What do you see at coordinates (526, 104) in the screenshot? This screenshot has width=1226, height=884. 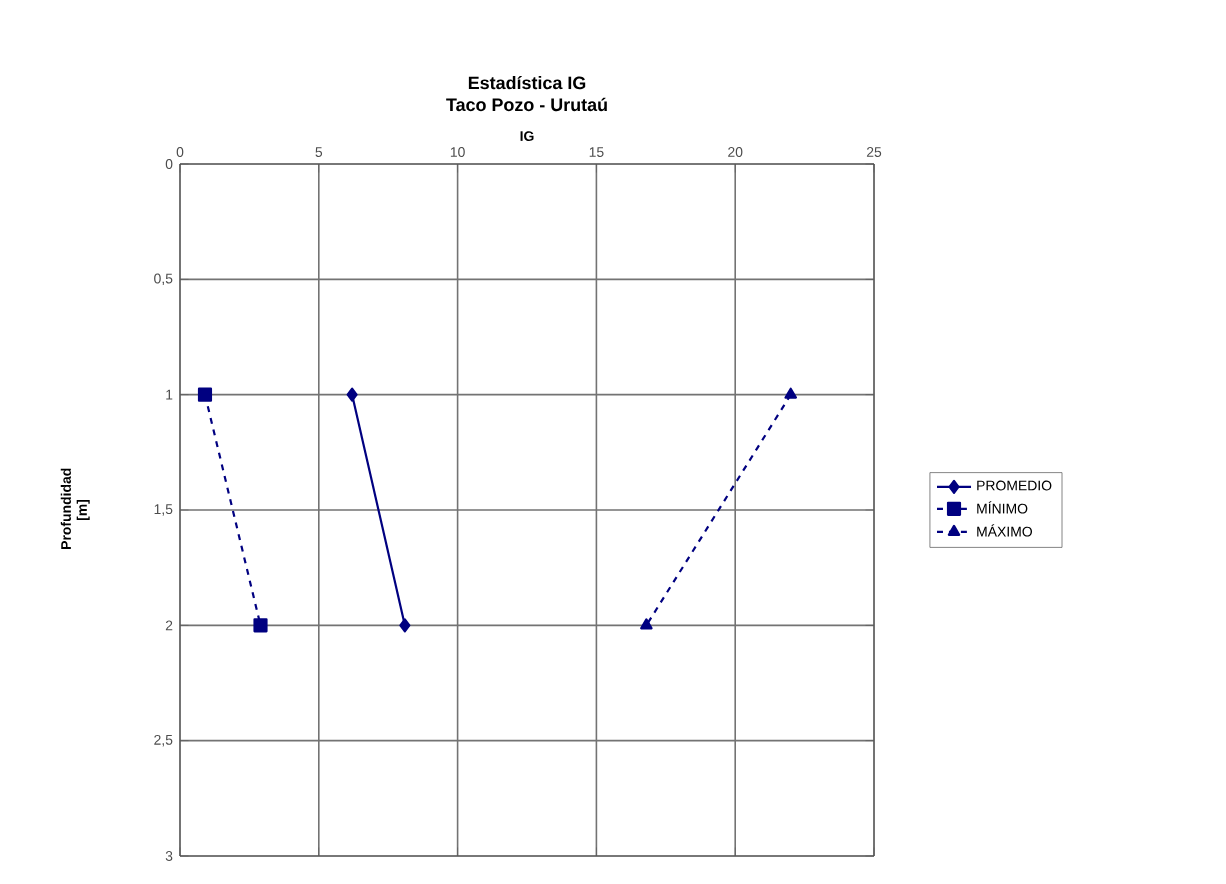 I see `chart-subtitle: Taco Pozo - Urutaú` at bounding box center [526, 104].